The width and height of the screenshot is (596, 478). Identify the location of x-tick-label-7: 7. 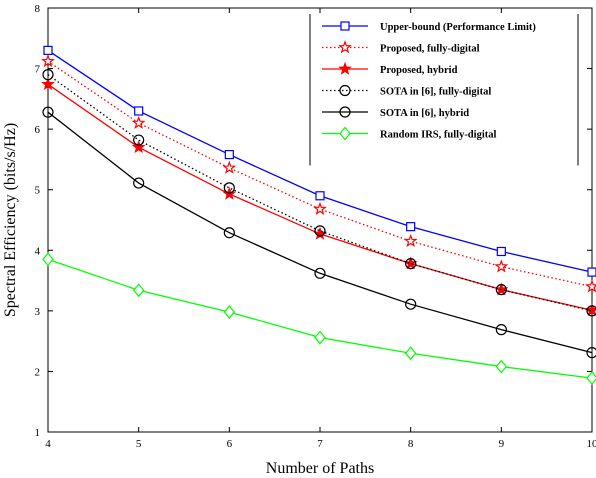
(320, 444).